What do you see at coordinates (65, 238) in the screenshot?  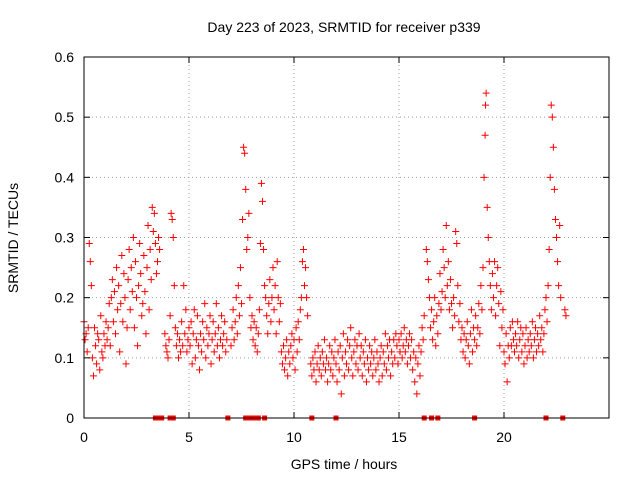 I see `y-tick-label: 0.3` at bounding box center [65, 238].